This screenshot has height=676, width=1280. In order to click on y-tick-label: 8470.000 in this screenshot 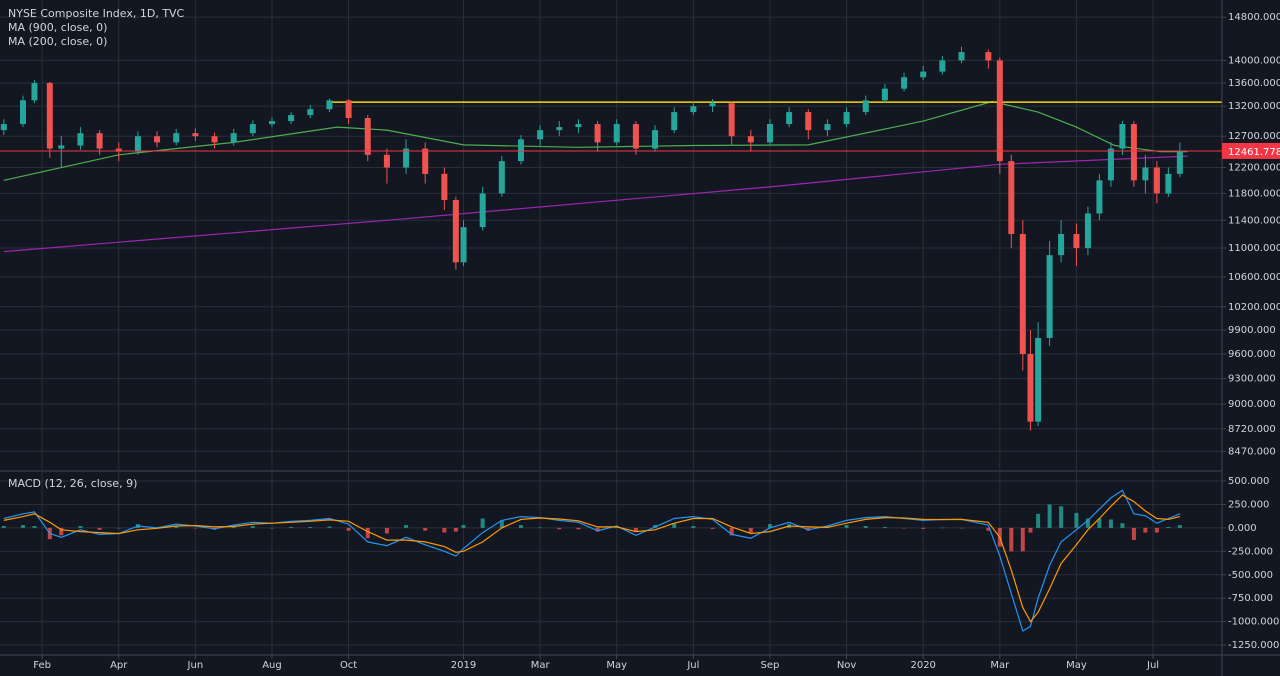, I will do `click(1252, 451)`.